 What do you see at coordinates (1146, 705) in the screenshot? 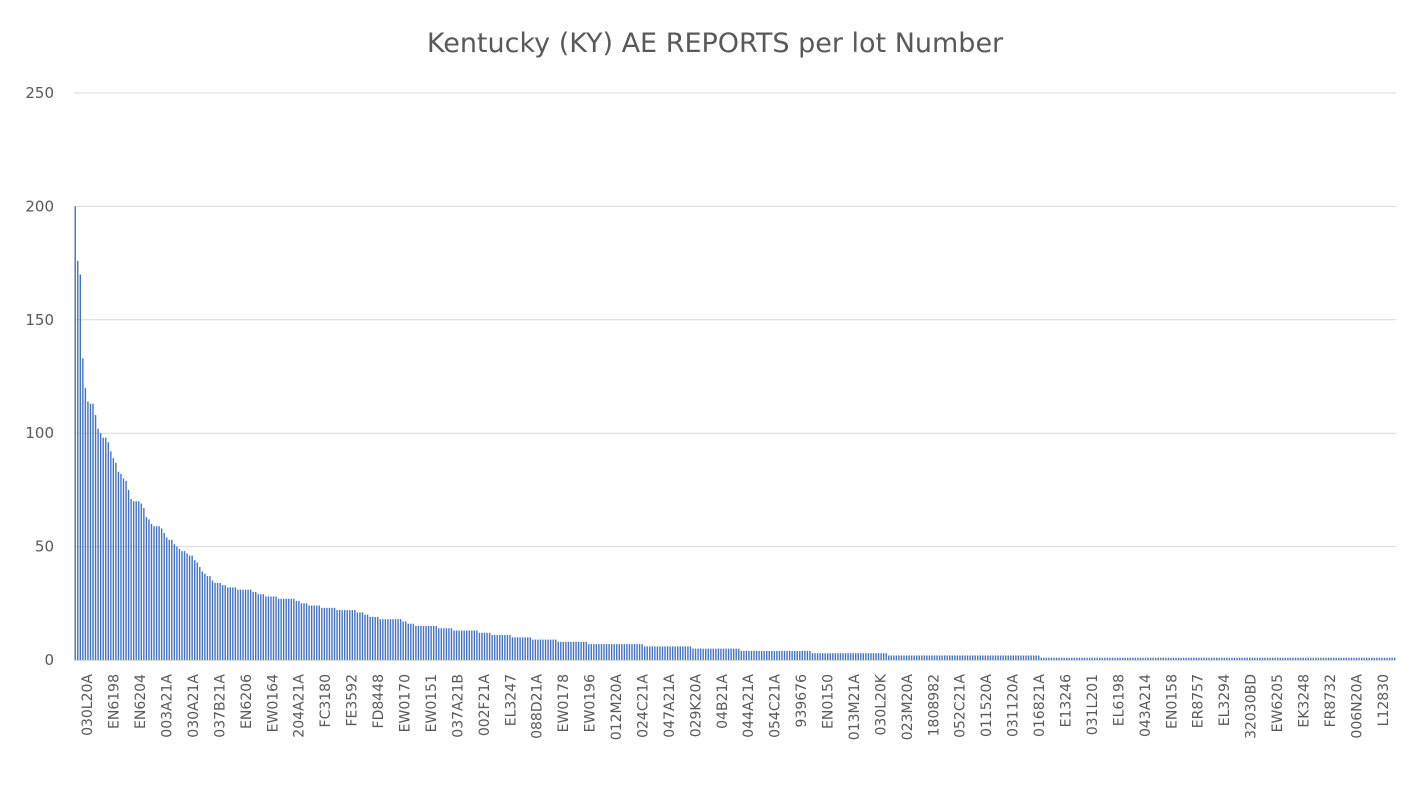
I see `x-tick-label: 043A214` at bounding box center [1146, 705].